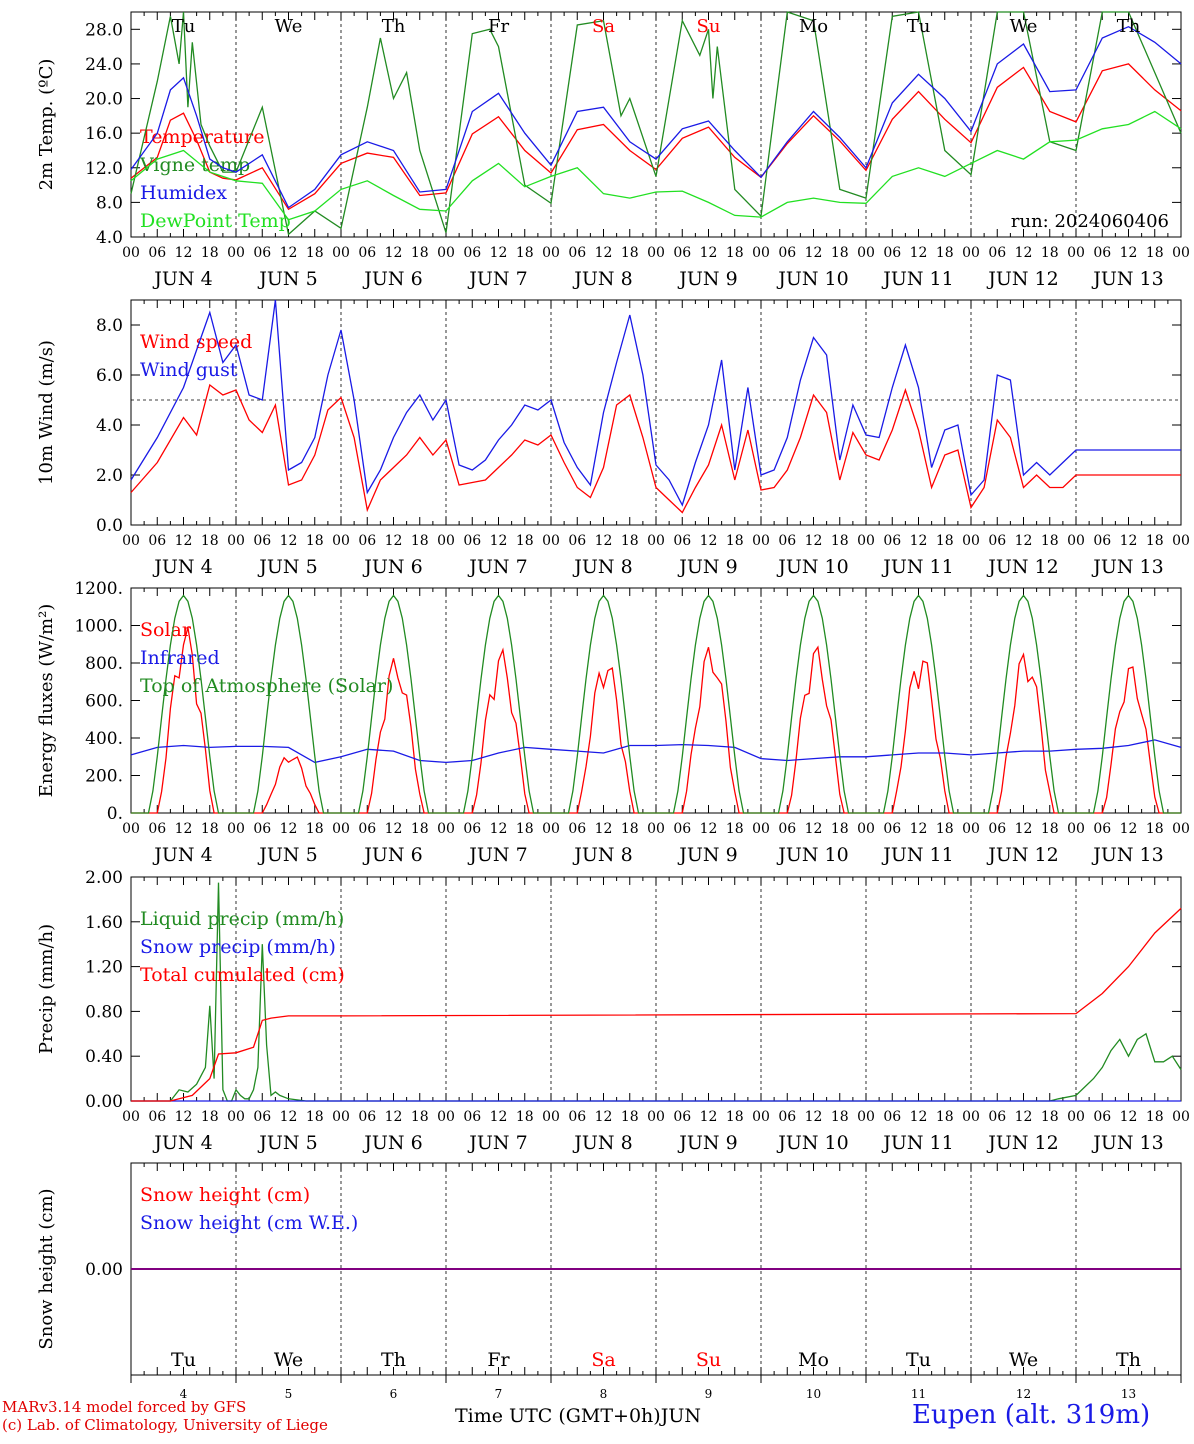  Describe the element at coordinates (1128, 1394) in the screenshot. I see `day-number-label: 13` at that location.